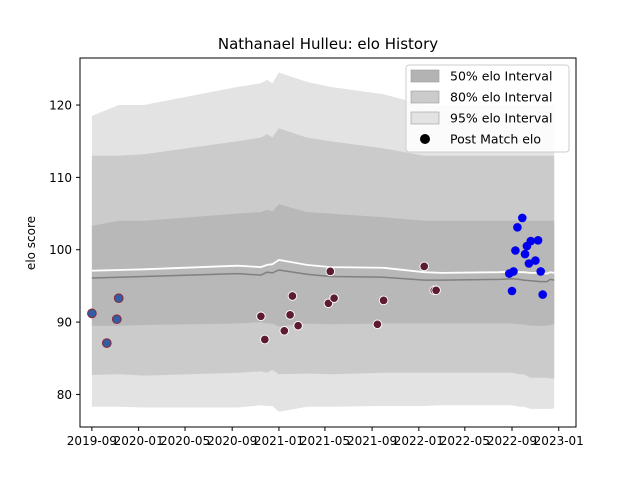  I want to click on chart-title: Nathanael Hulleu: elo History, so click(328, 44).